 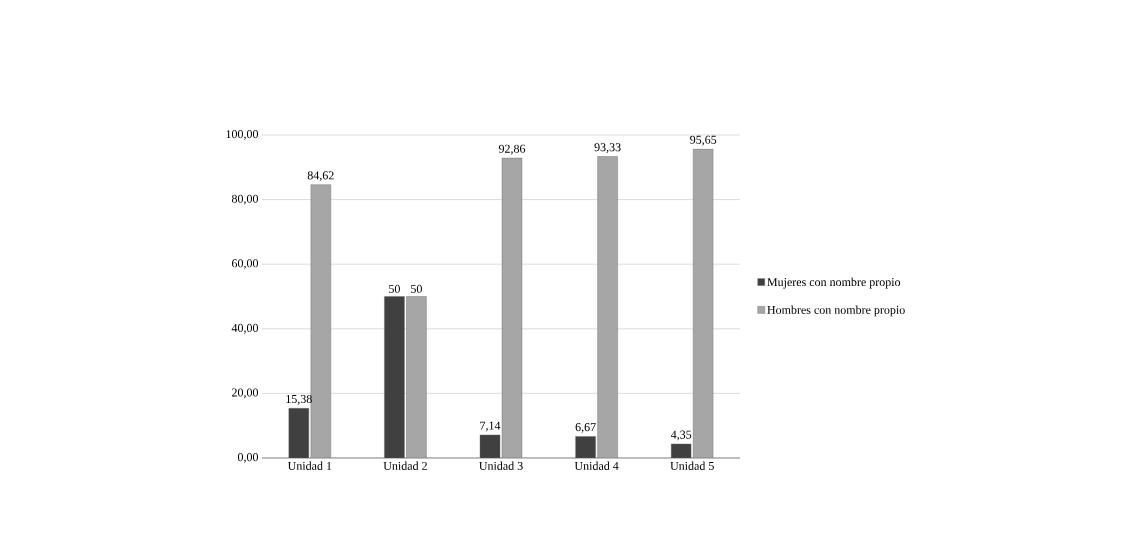 What do you see at coordinates (490, 426) in the screenshot?
I see `data-label: 7,14` at bounding box center [490, 426].